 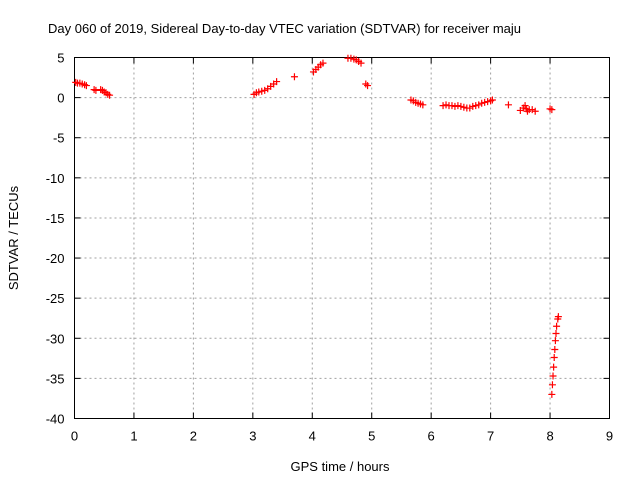 I want to click on y-tick-label: -35, so click(x=55, y=378).